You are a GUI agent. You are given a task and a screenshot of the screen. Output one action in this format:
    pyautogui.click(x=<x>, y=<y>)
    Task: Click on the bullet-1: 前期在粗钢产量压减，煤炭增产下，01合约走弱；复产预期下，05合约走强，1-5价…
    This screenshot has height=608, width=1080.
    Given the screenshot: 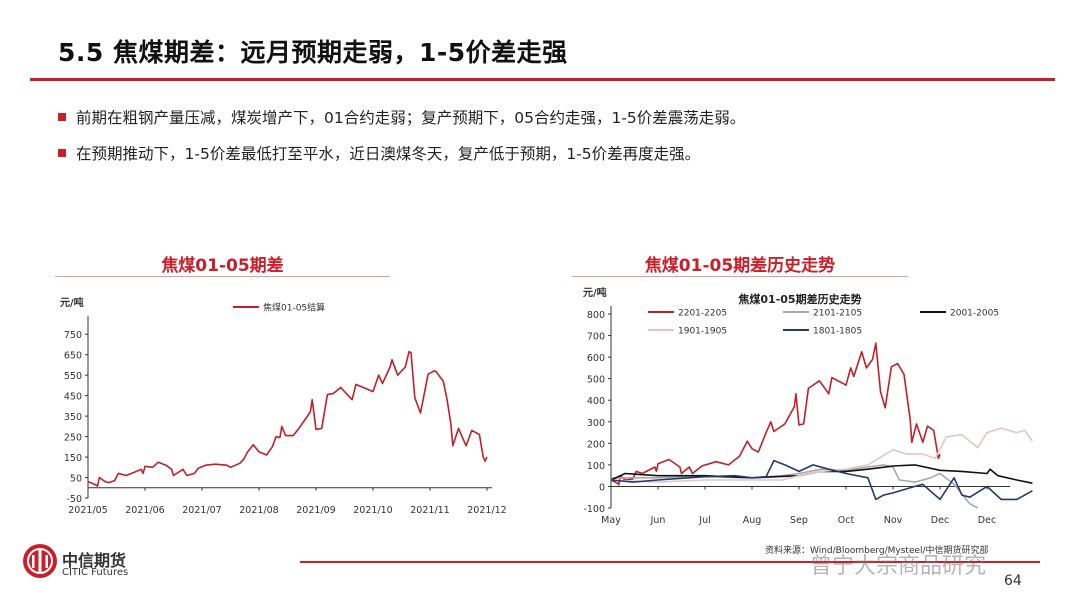 What is the action you would take?
    pyautogui.click(x=401, y=117)
    